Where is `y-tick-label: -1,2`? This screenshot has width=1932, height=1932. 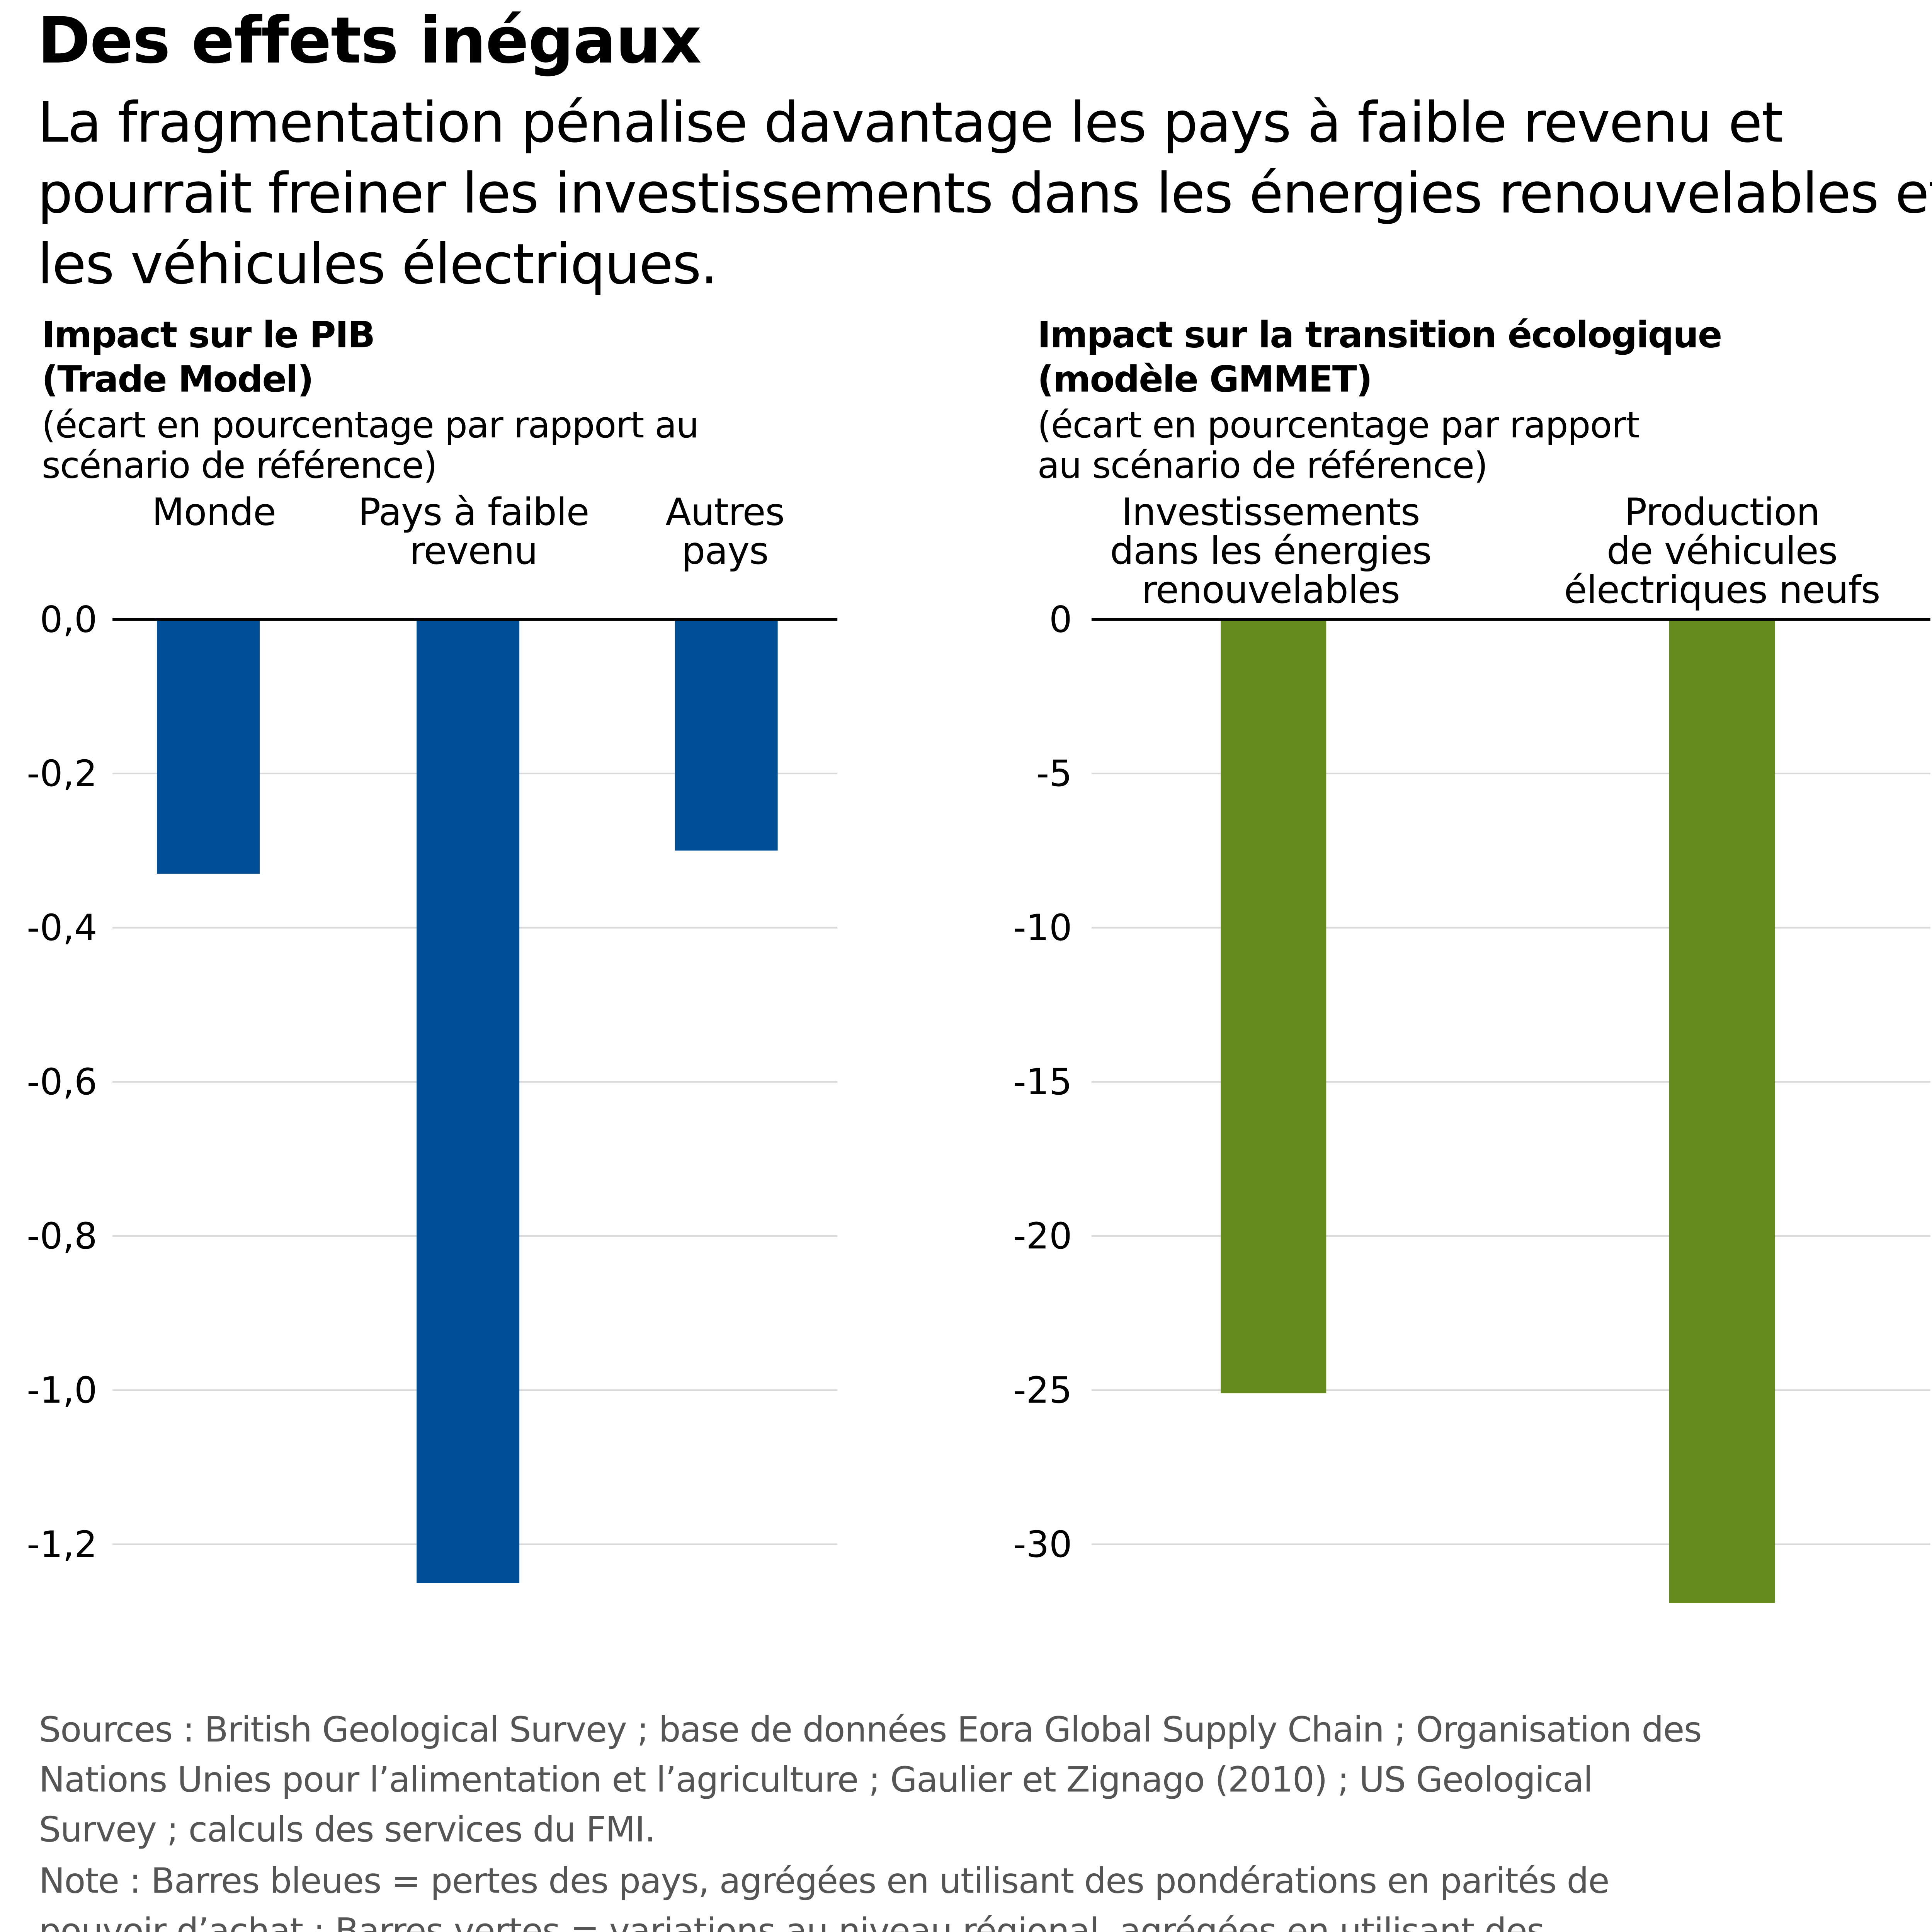 y-tick-label: -1,2 is located at coordinates (62, 1545).